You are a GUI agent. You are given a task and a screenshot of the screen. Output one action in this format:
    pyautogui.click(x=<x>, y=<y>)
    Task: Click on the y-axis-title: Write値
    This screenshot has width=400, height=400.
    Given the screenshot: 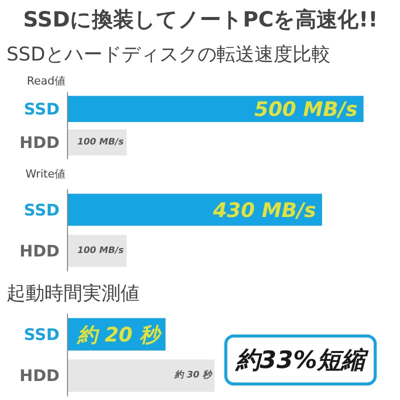 What is the action you would take?
    pyautogui.click(x=45, y=173)
    